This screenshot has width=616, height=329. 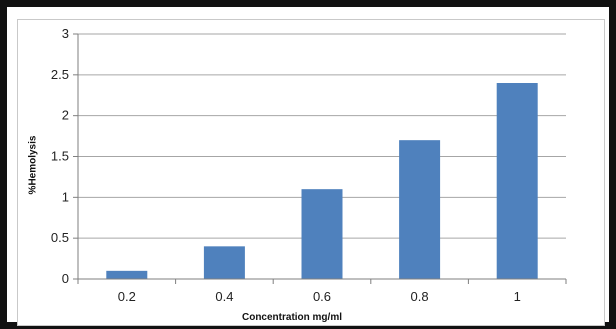 What do you see at coordinates (322, 234) in the screenshot?
I see `bar-0.6` at bounding box center [322, 234].